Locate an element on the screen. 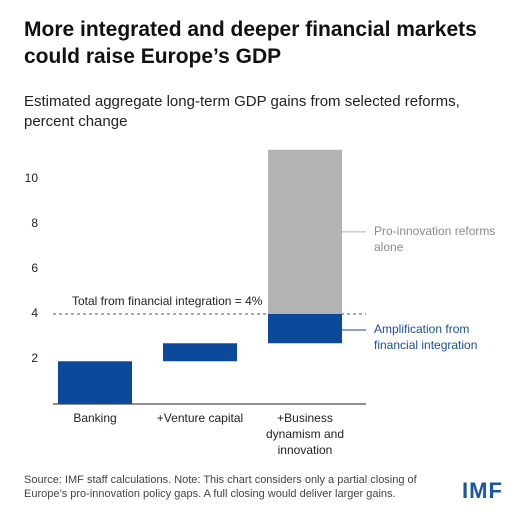 The image size is (526, 526). x-tick-label: +Business dynamism and innovation is located at coordinates (305, 434).